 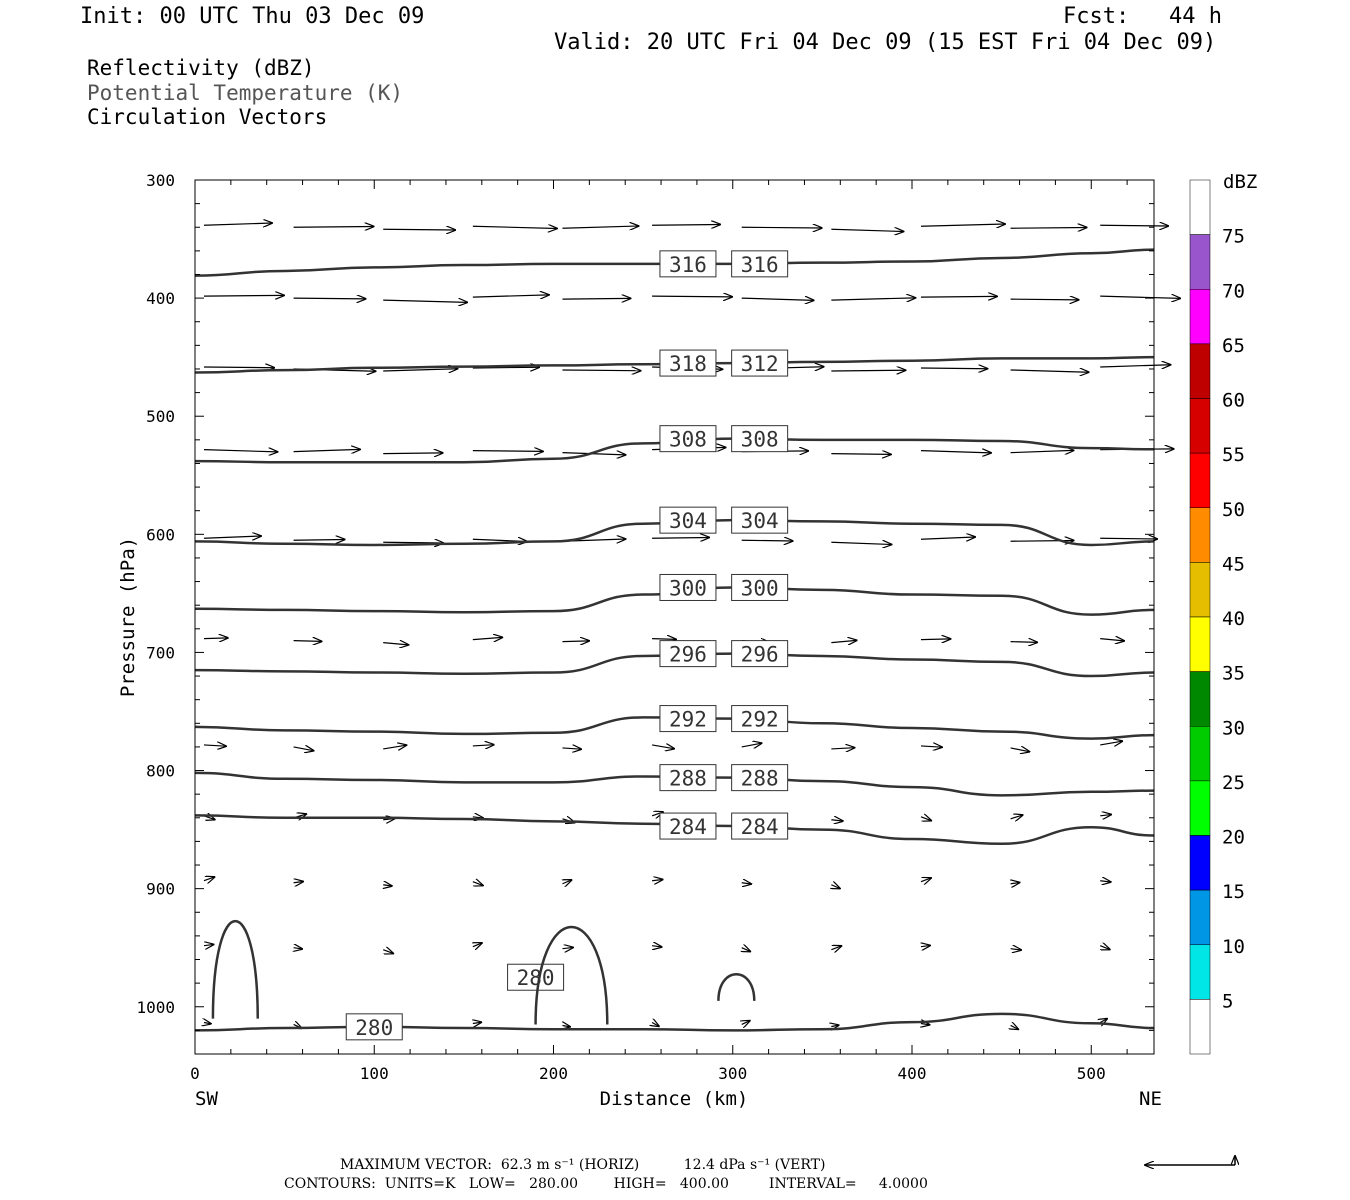 I want to click on x-tick-label: 200, so click(x=553, y=1073).